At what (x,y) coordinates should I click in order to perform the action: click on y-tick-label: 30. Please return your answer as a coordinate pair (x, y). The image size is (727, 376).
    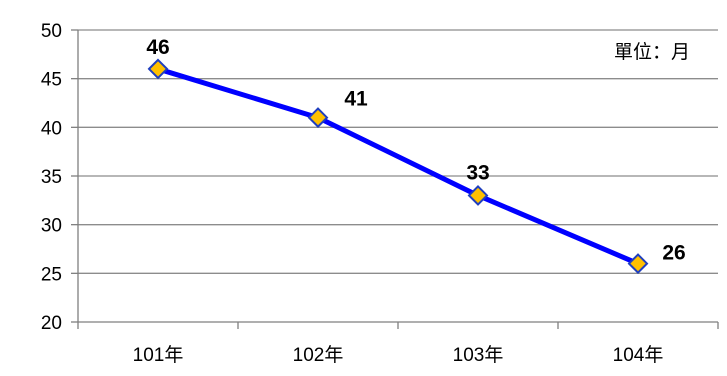
    Looking at the image, I should click on (51, 226).